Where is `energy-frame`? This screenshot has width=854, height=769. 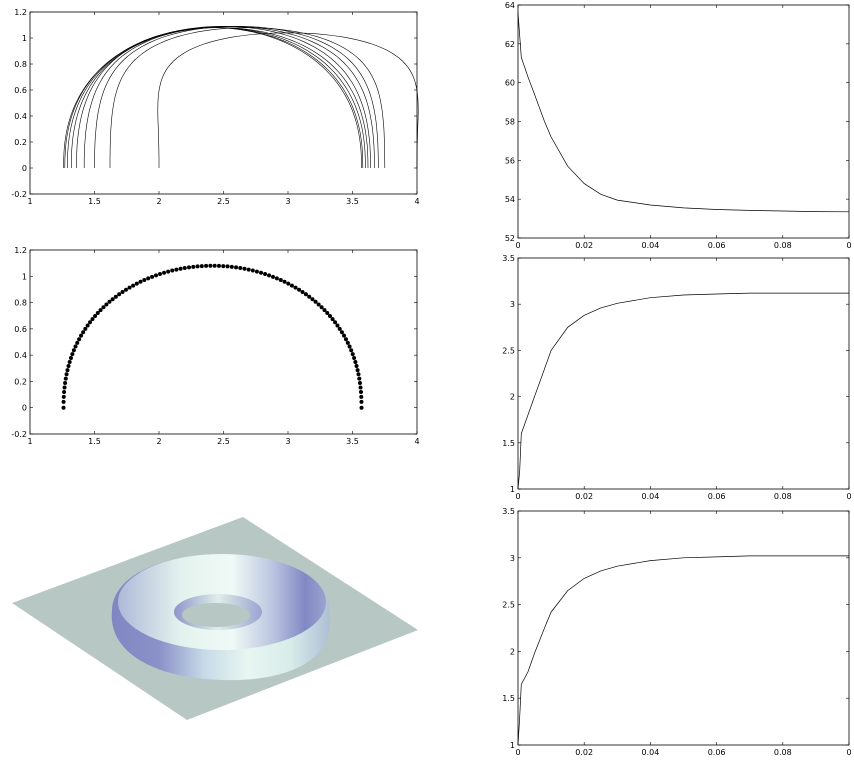
energy-frame is located at coordinates (683, 121).